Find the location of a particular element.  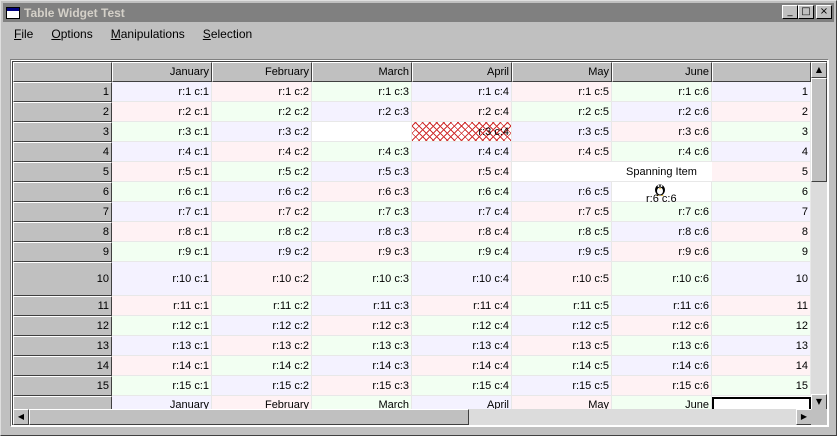

table-cell: r:5 c:3 is located at coordinates (362, 172).